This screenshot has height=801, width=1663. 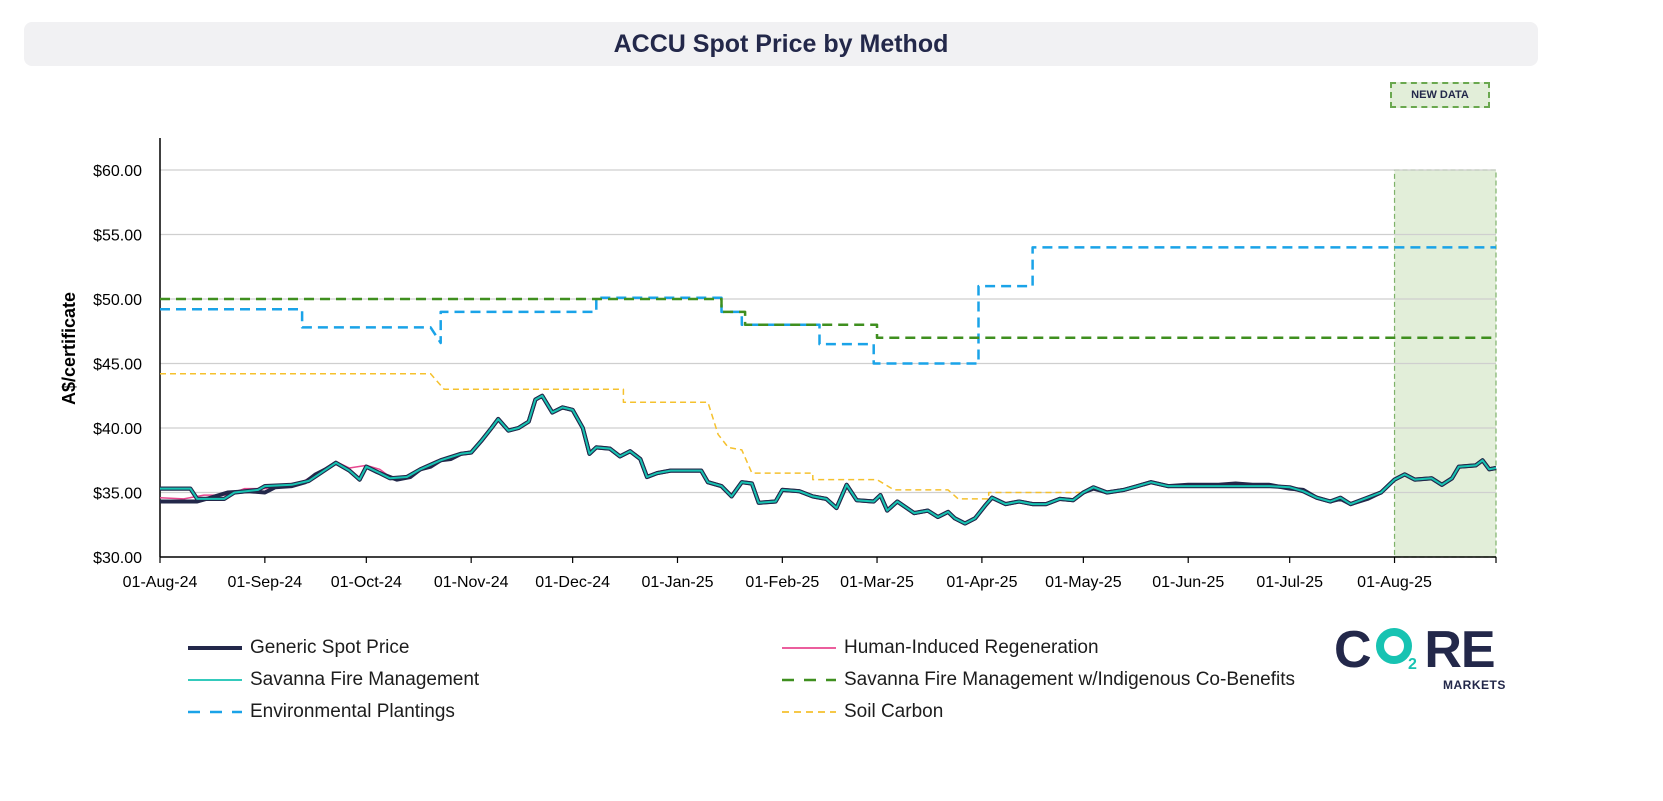 I want to click on x-tick-label: 01-Apr-25, so click(x=981, y=582).